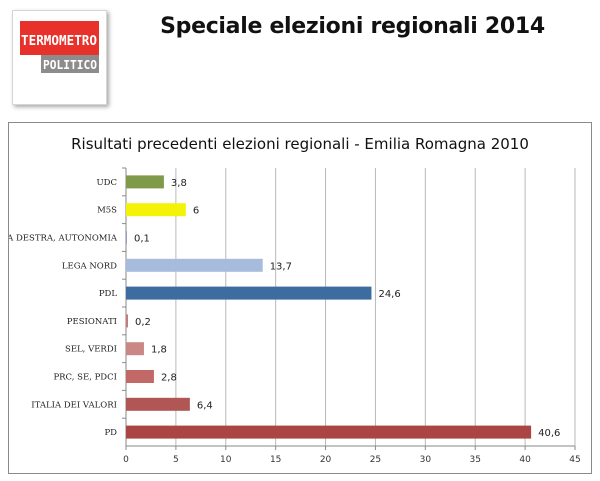 This screenshot has width=600, height=481. Describe the element at coordinates (91, 350) in the screenshot. I see `category-label: SEL, VERDI` at that location.